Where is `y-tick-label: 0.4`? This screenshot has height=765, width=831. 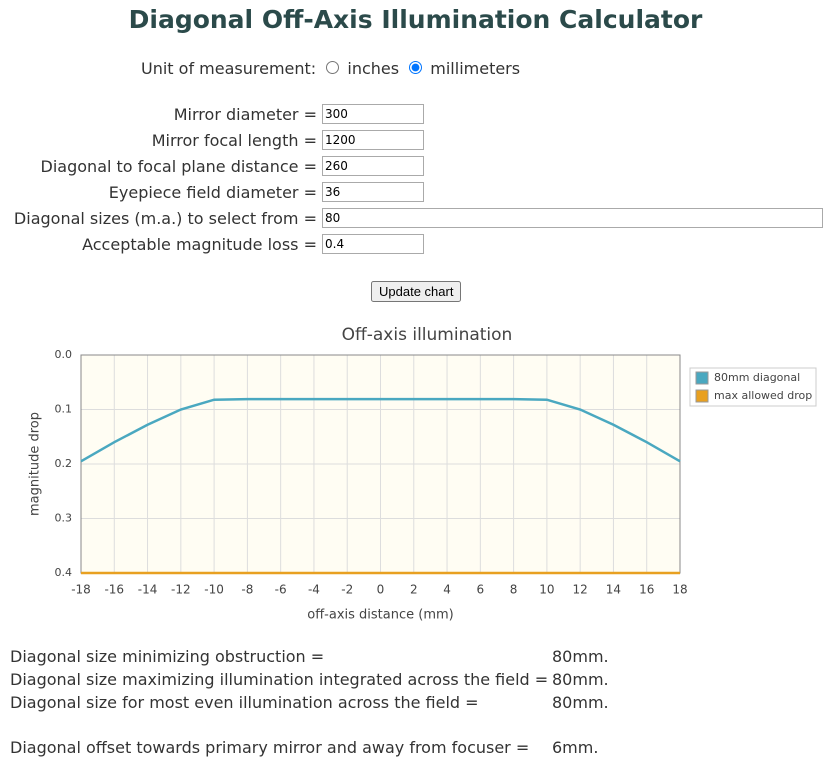 y-tick-label: 0.4 is located at coordinates (64, 572).